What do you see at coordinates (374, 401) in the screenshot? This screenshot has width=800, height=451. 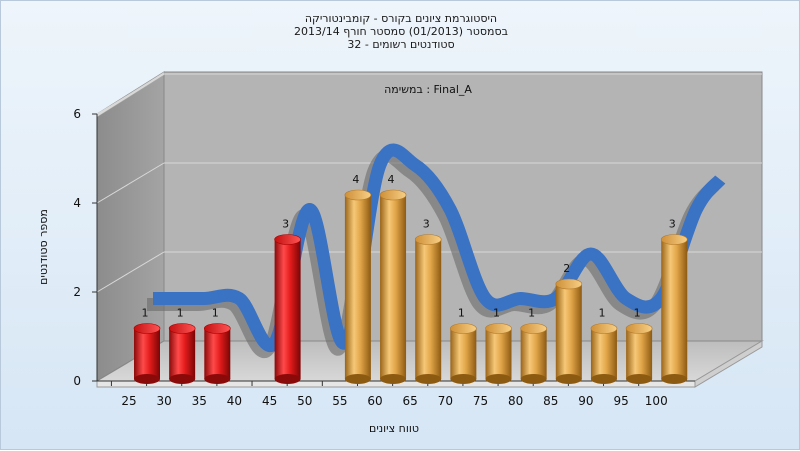 I see `x-tick-label: 60` at bounding box center [374, 401].